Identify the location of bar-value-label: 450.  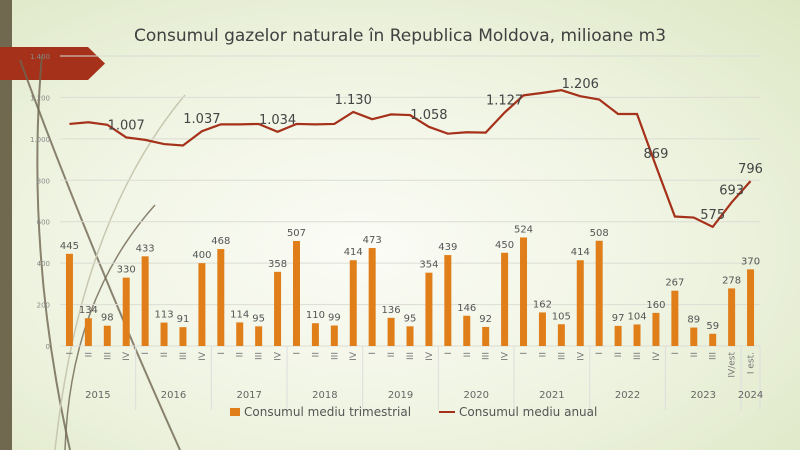
(504, 245).